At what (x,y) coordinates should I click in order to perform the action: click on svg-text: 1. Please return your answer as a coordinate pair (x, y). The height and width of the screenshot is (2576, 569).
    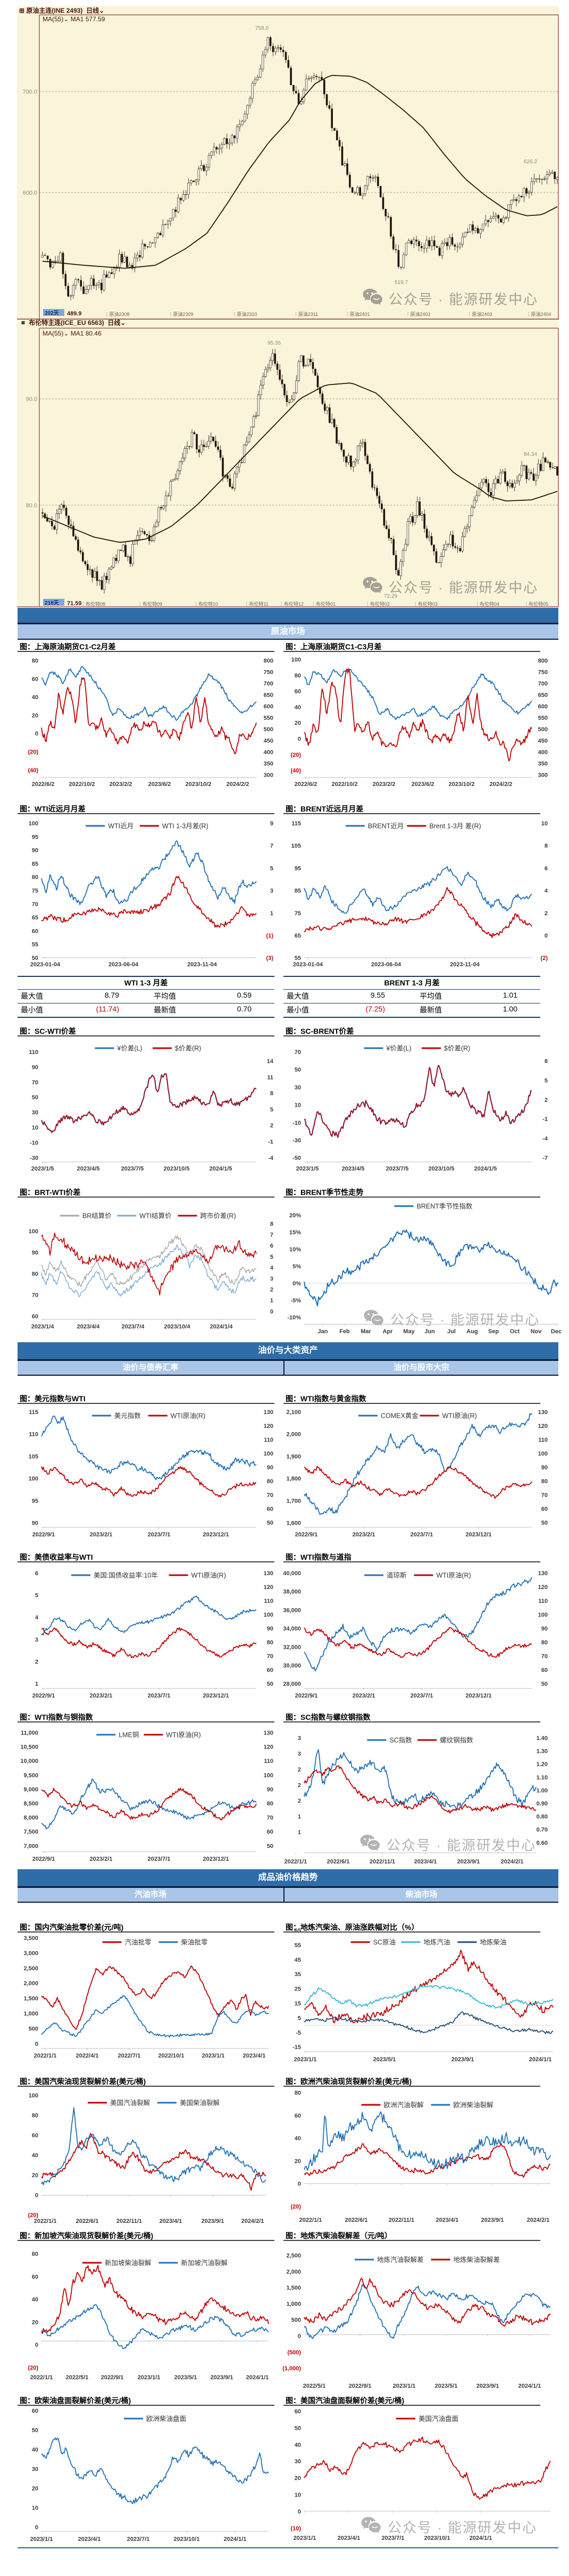
    Looking at the image, I should click on (300, 1817).